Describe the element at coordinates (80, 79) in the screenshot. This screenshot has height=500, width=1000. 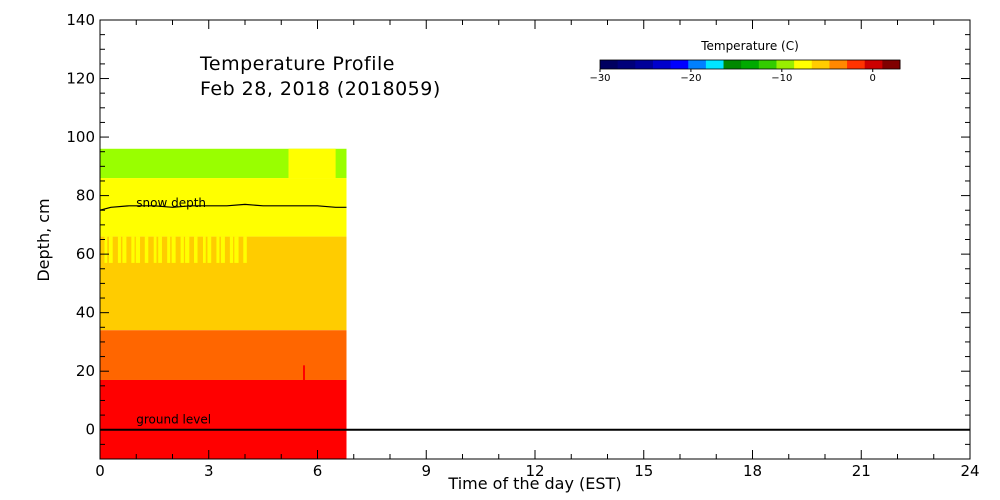
I see `y-tick-label: 120` at that location.